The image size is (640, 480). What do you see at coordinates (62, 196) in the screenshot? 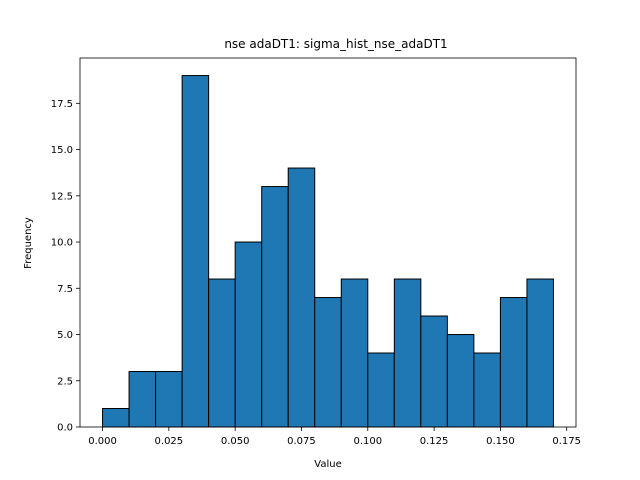
I see `y-tick-label: 12.5` at bounding box center [62, 196].